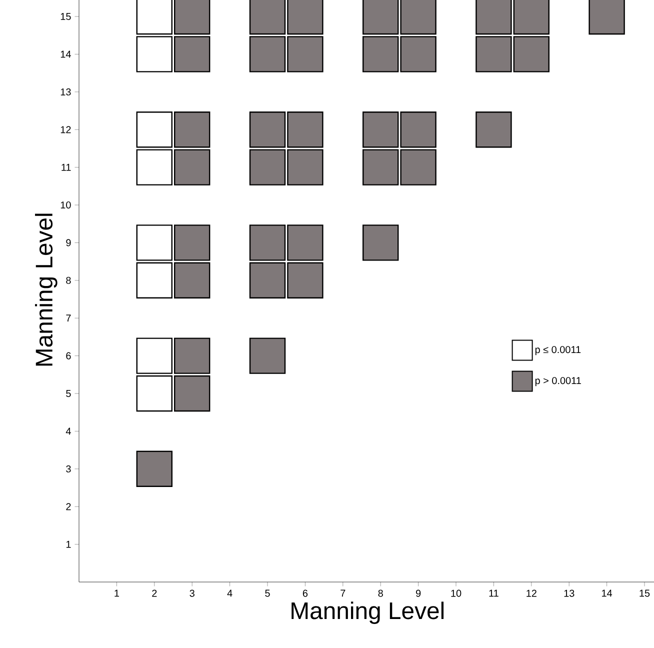 The height and width of the screenshot is (648, 654). I want to click on y-tick-label: 12, so click(65, 130).